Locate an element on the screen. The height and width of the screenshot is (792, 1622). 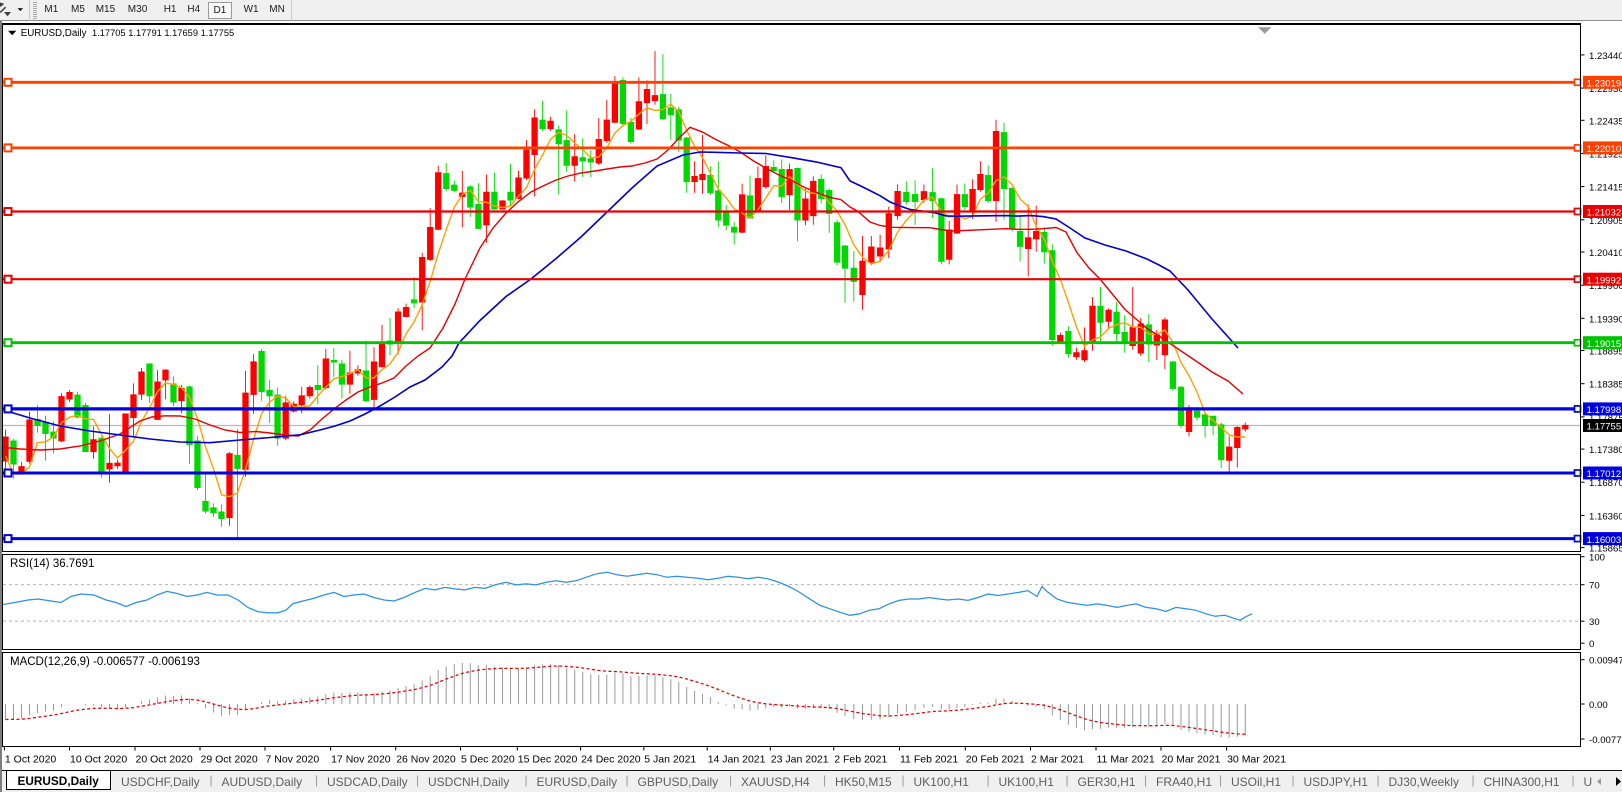
svg-text: 23 Jan 2021 is located at coordinates (800, 760).